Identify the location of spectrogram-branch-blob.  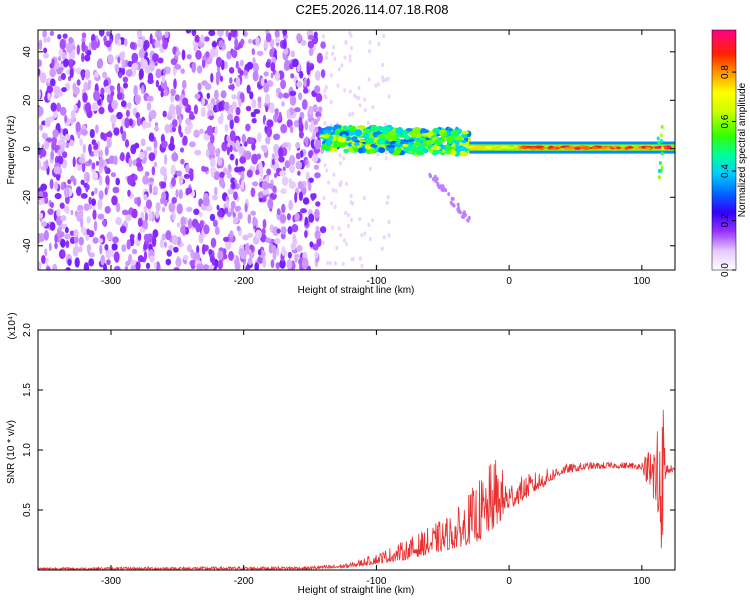
(452, 198).